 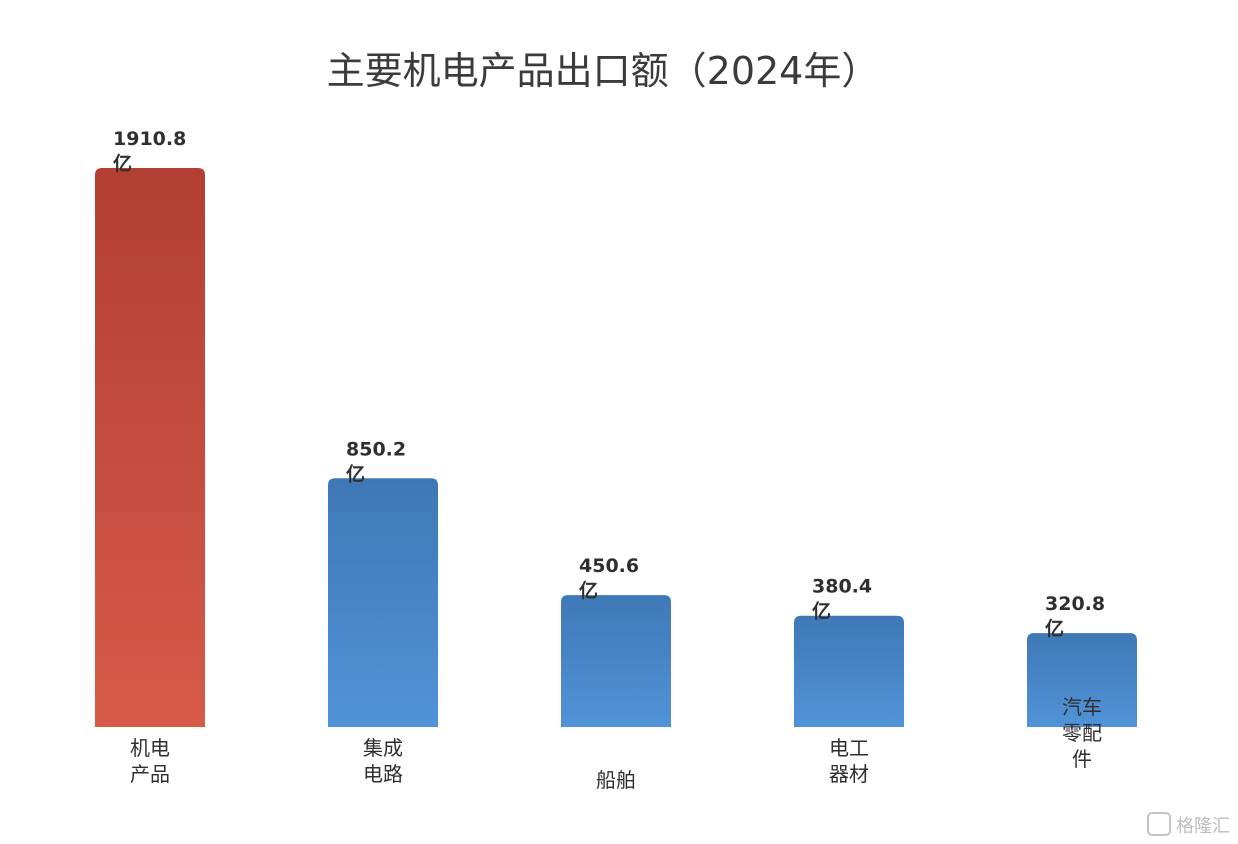 What do you see at coordinates (1203, 826) in the screenshot?
I see `watermark-text: 格隆汇` at bounding box center [1203, 826].